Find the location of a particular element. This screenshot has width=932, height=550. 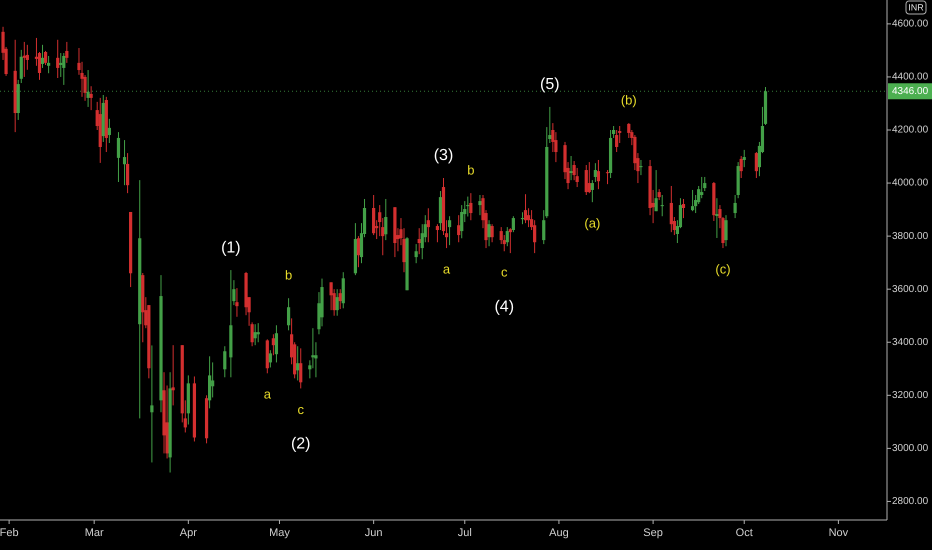

x-tick-label: Nov is located at coordinates (838, 533).